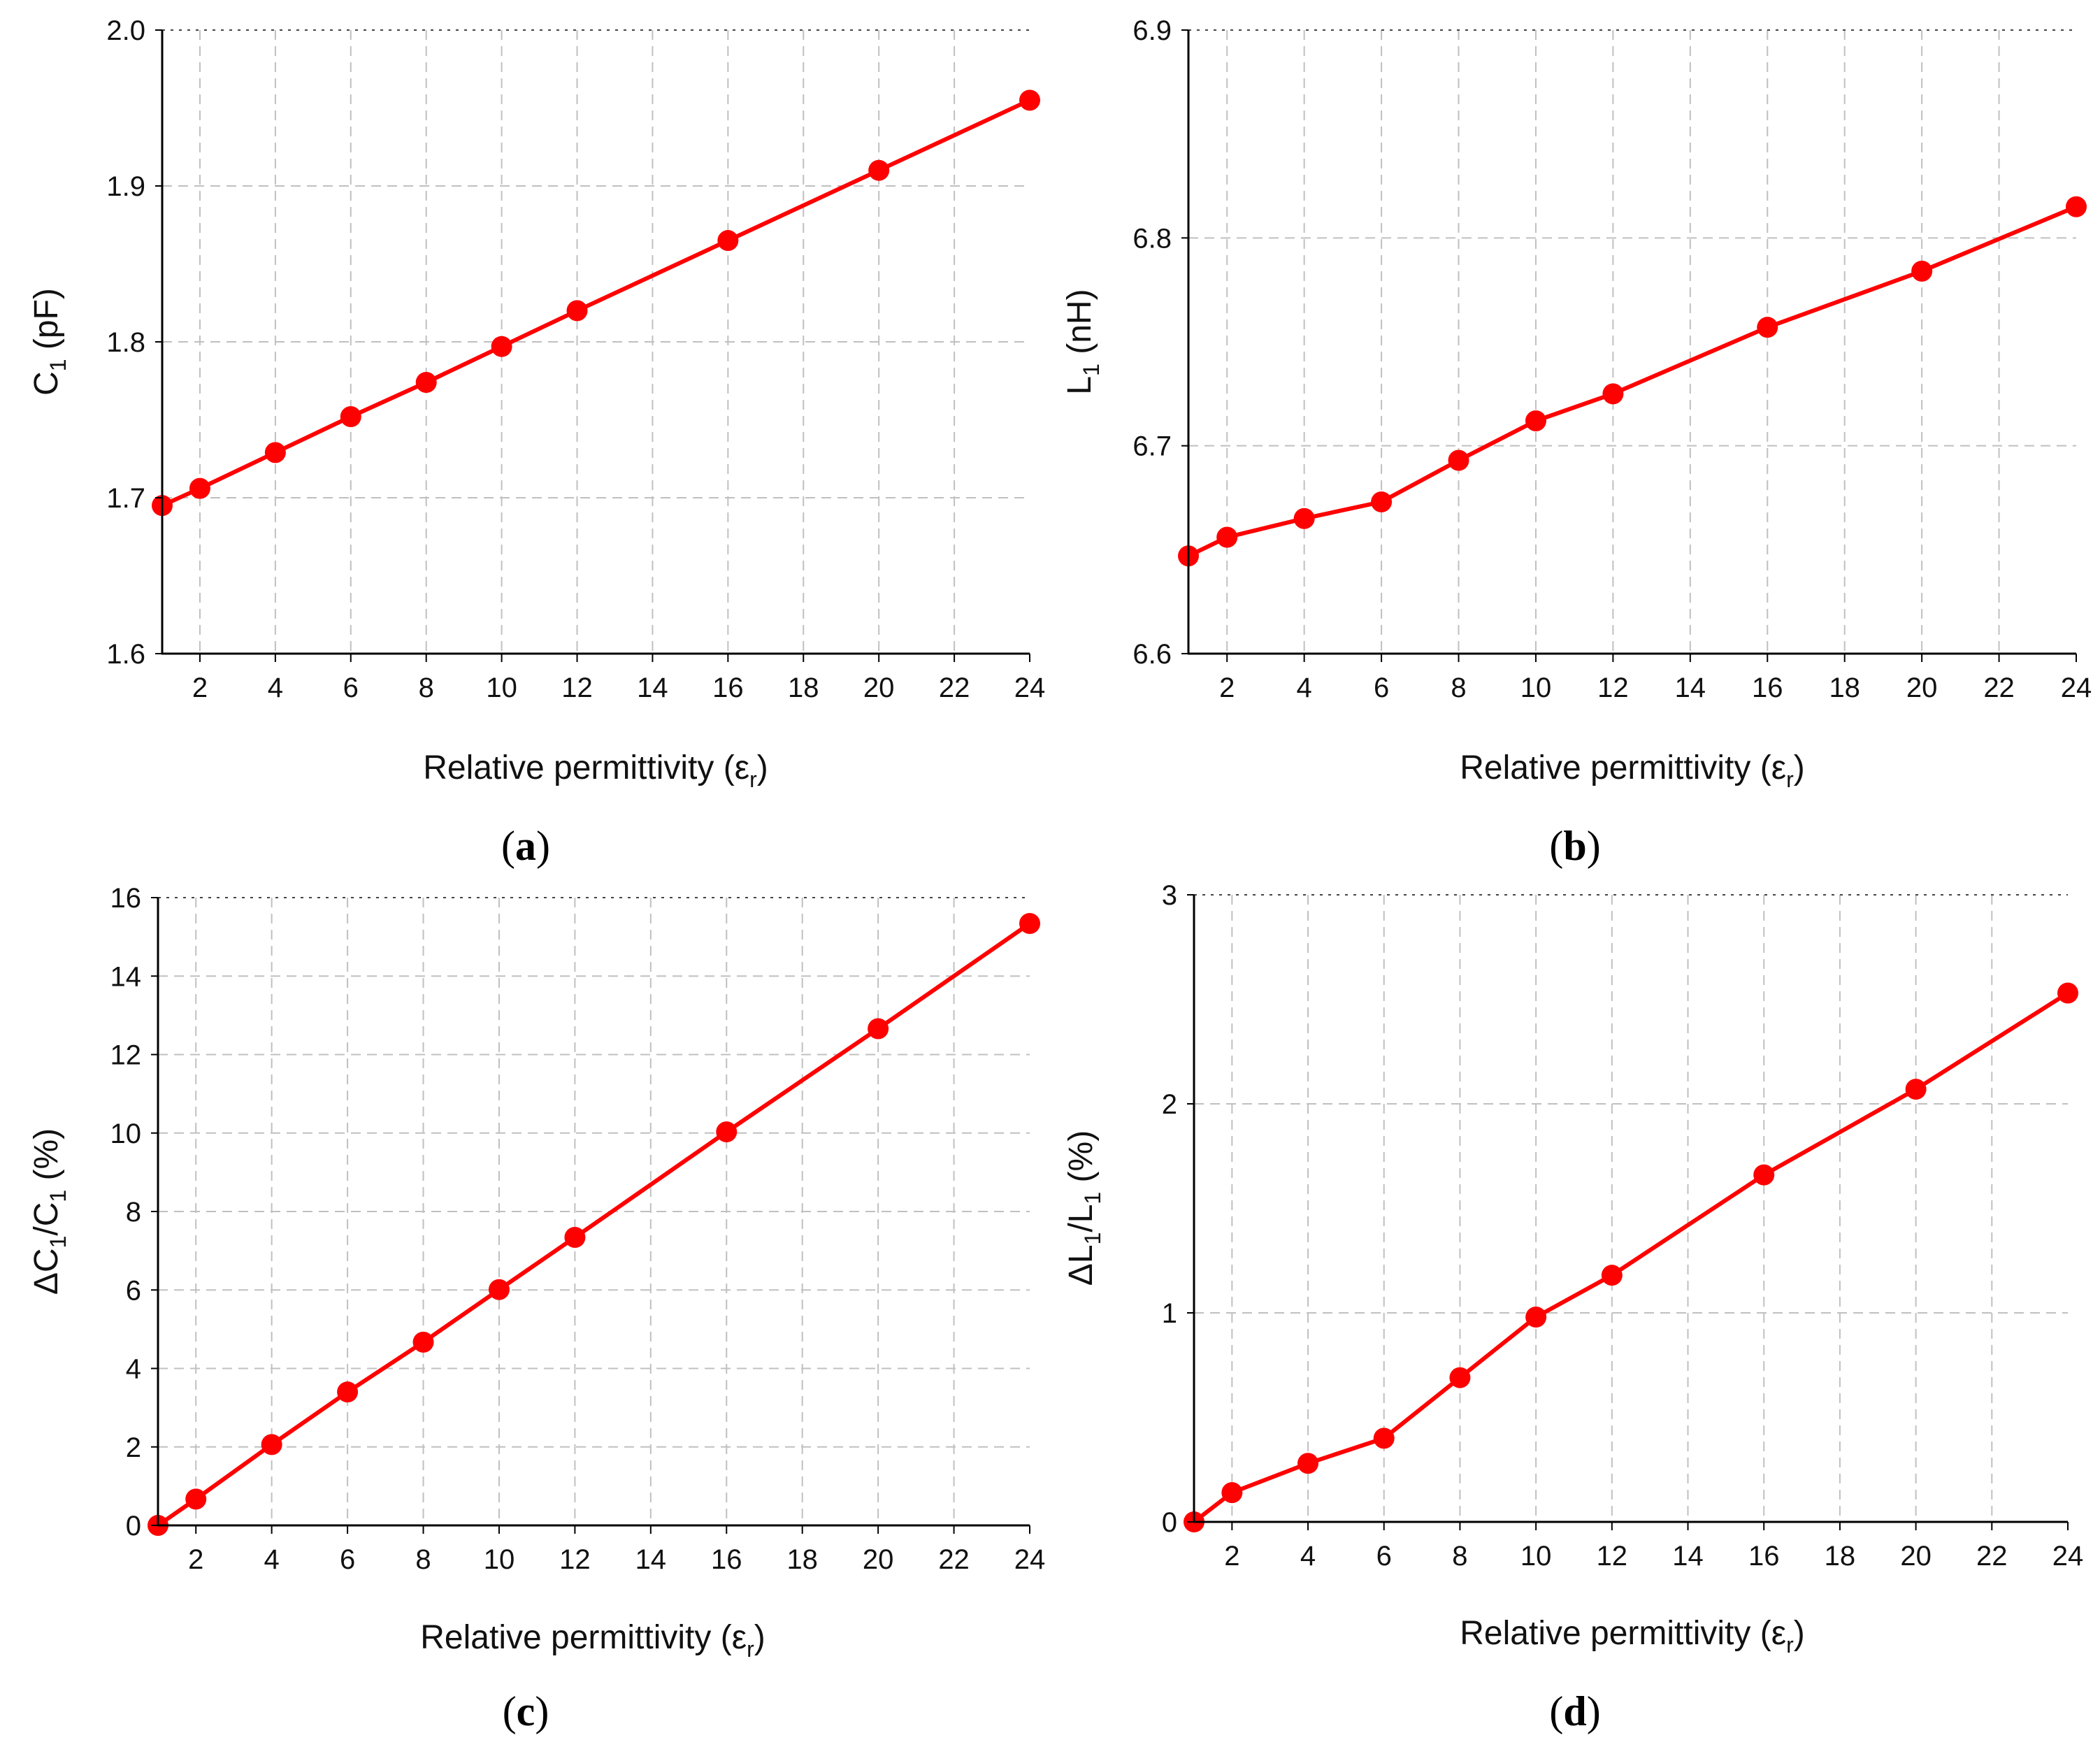 This screenshot has width=2100, height=1747. I want to click on plot-area-d, so click(1631, 1209).